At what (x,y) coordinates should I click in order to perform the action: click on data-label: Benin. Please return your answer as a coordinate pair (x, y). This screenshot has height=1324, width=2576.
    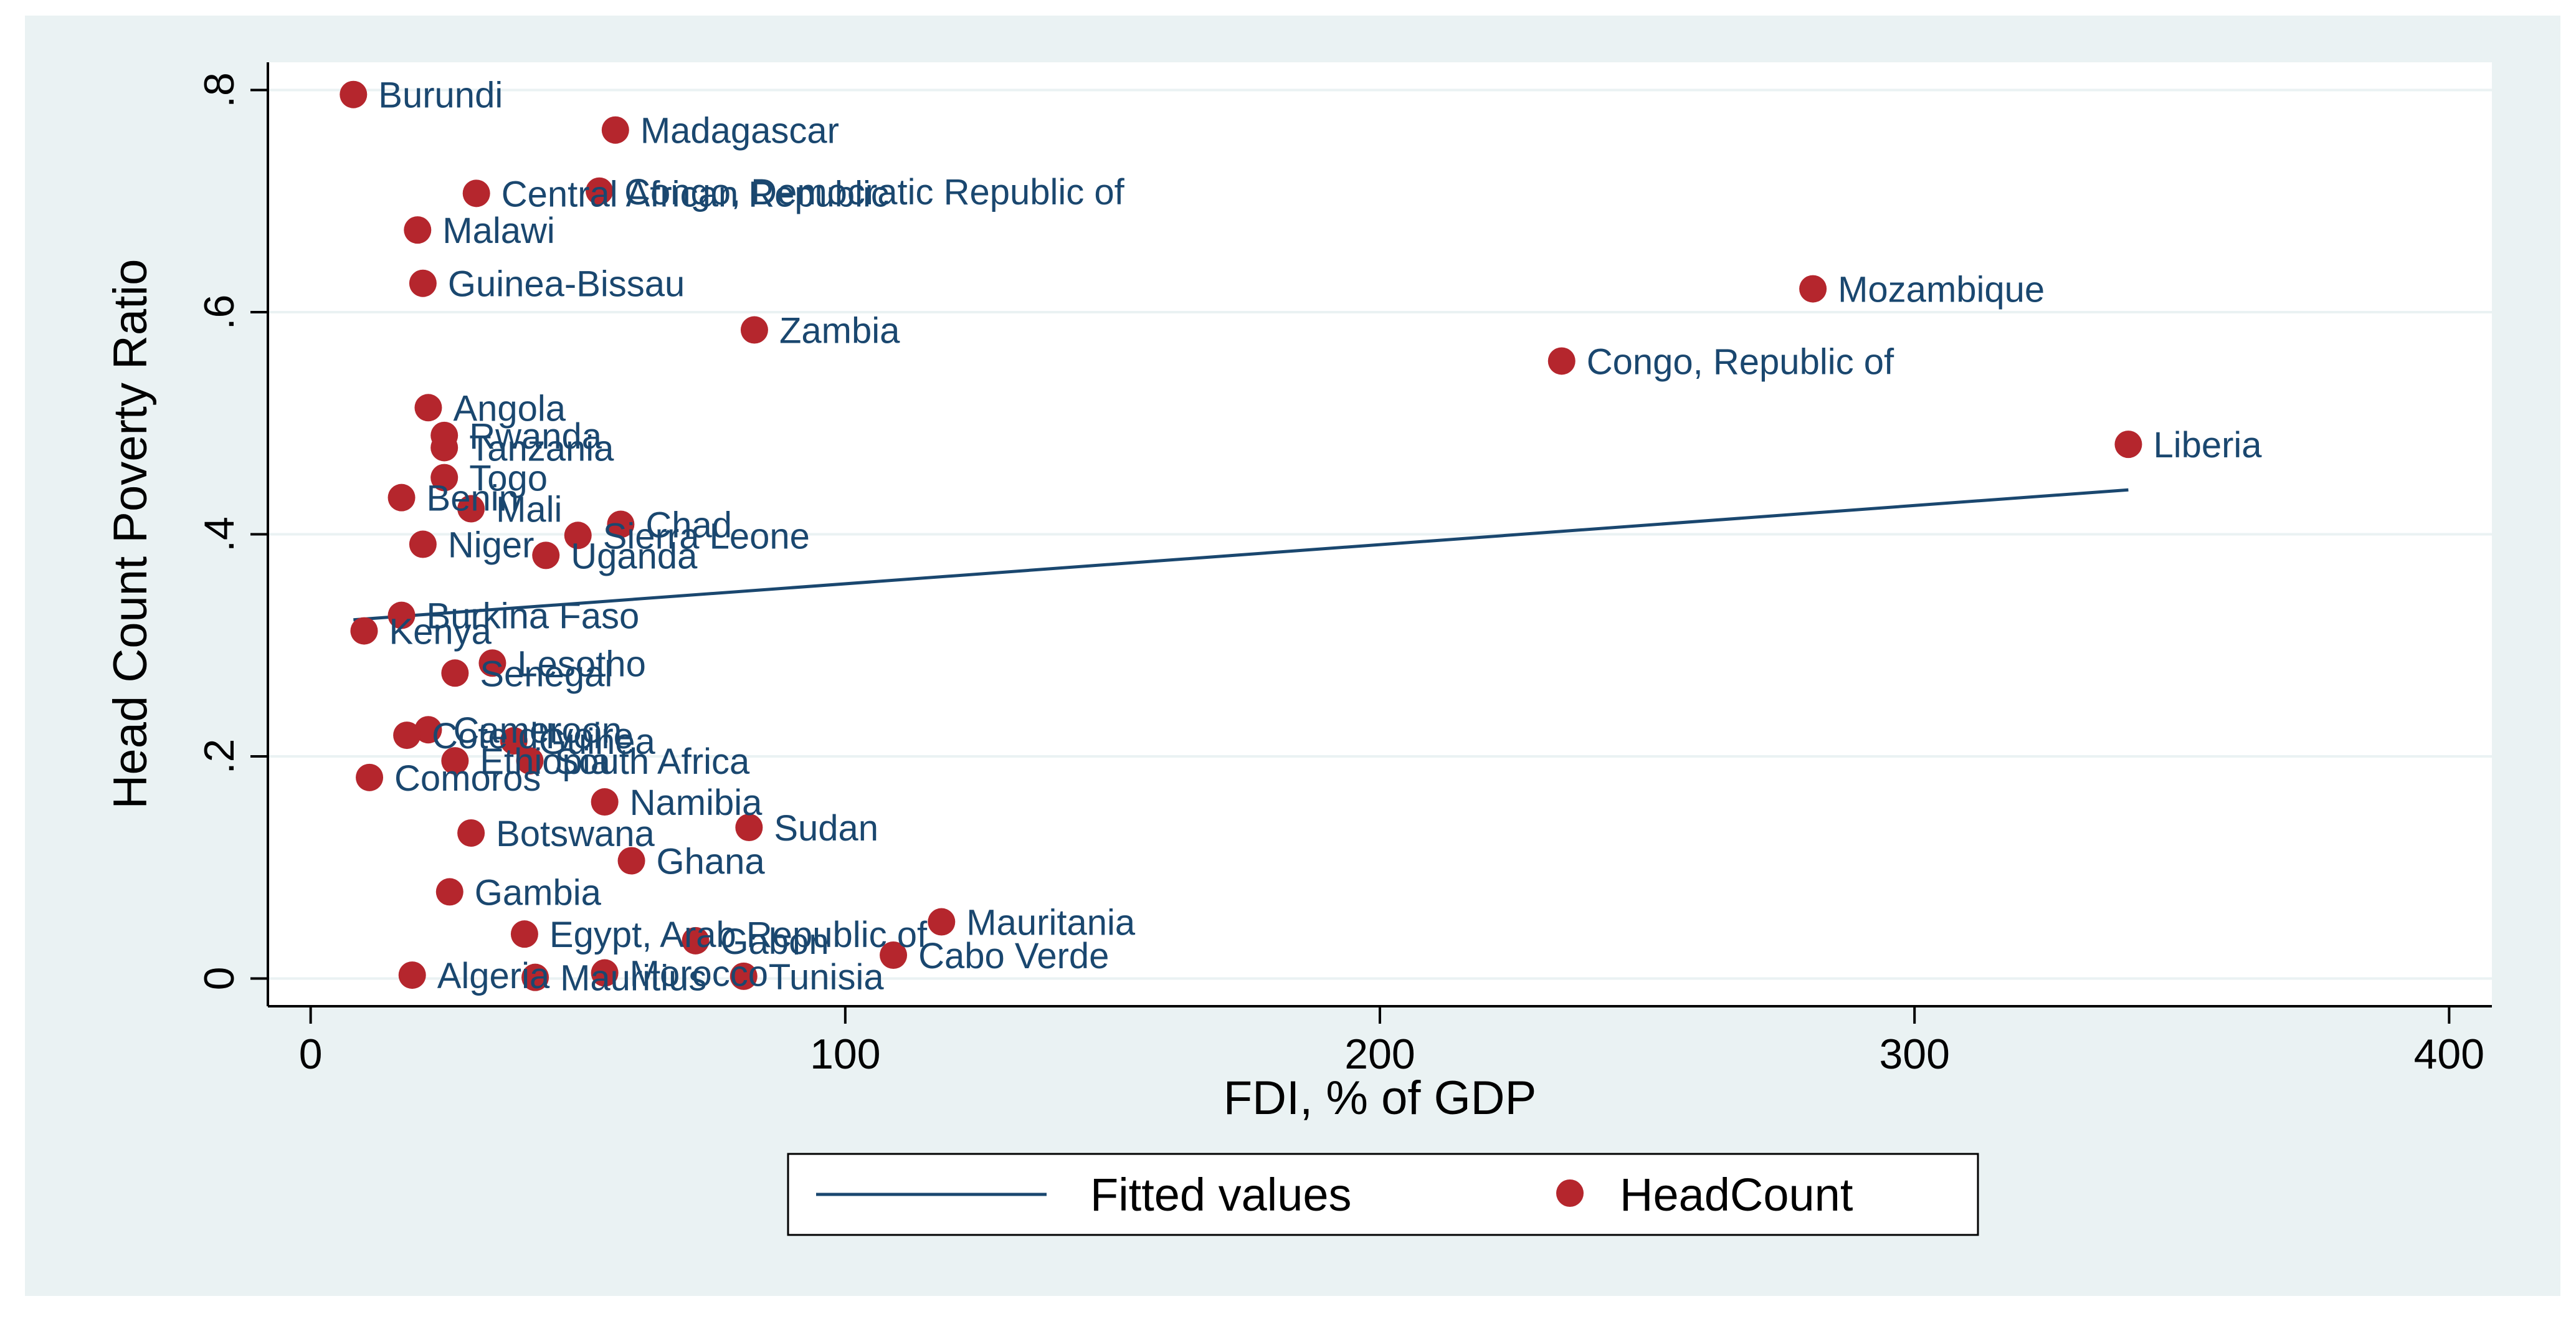
    Looking at the image, I should click on (473, 499).